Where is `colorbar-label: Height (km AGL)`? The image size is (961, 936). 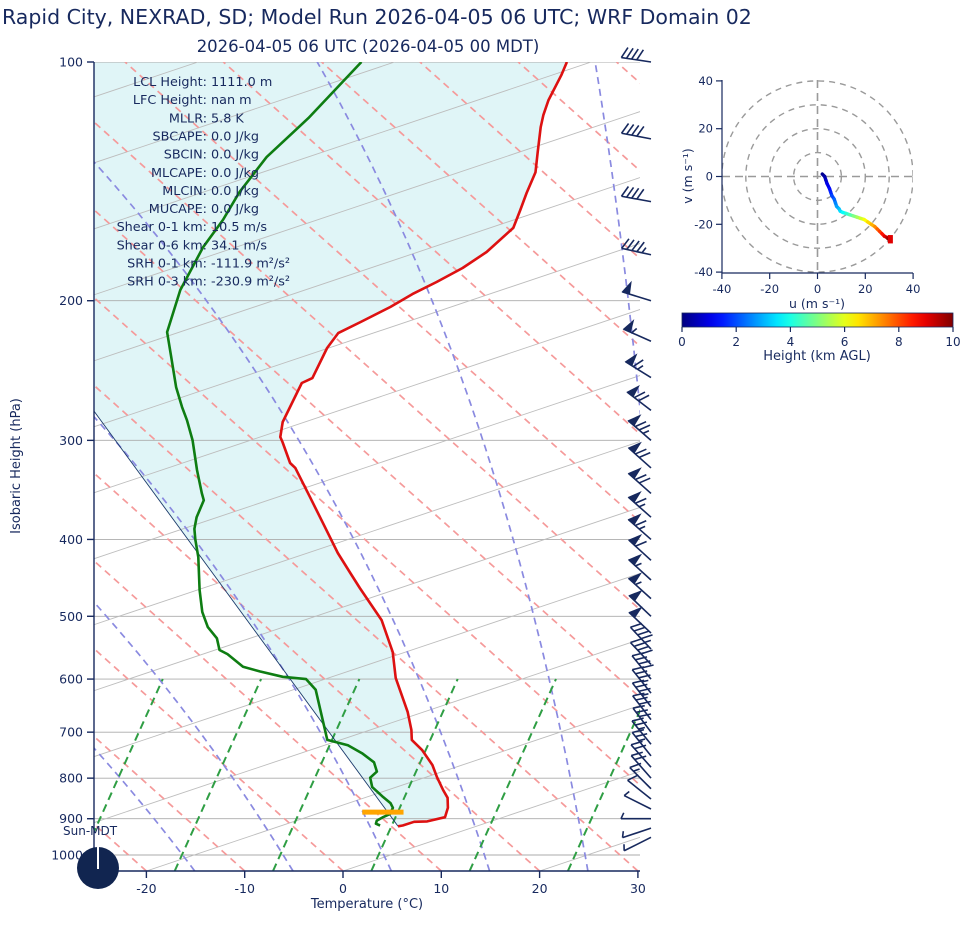 colorbar-label: Height (km AGL) is located at coordinates (817, 356).